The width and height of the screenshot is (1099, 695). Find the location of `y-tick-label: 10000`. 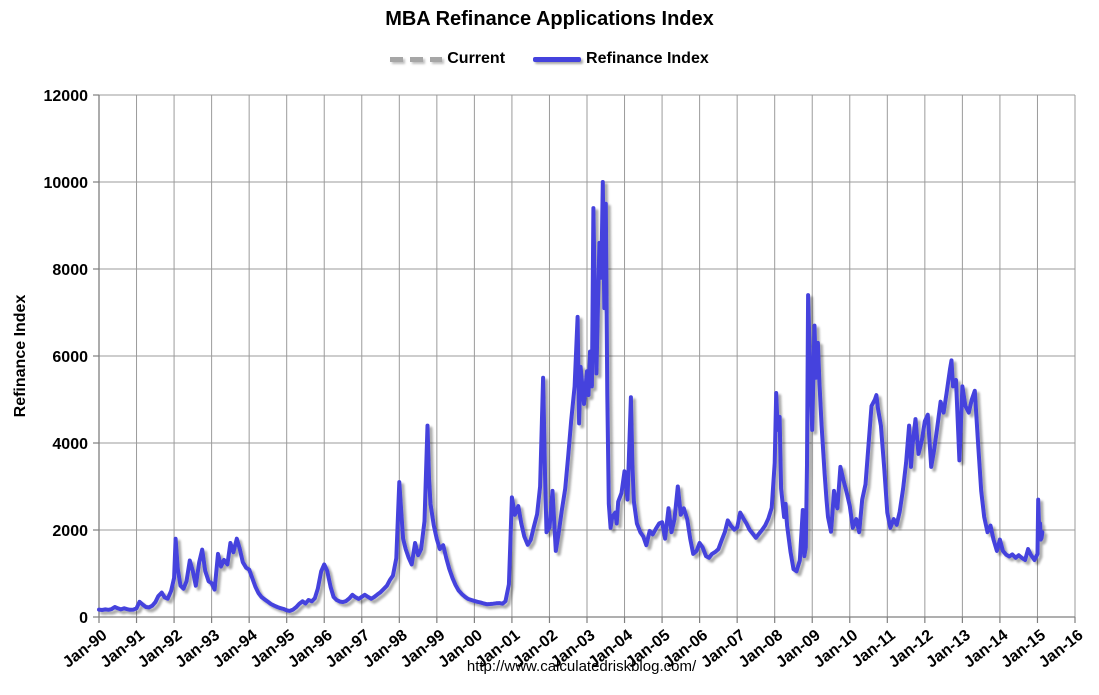

y-tick-label: 10000 is located at coordinates (66, 183).